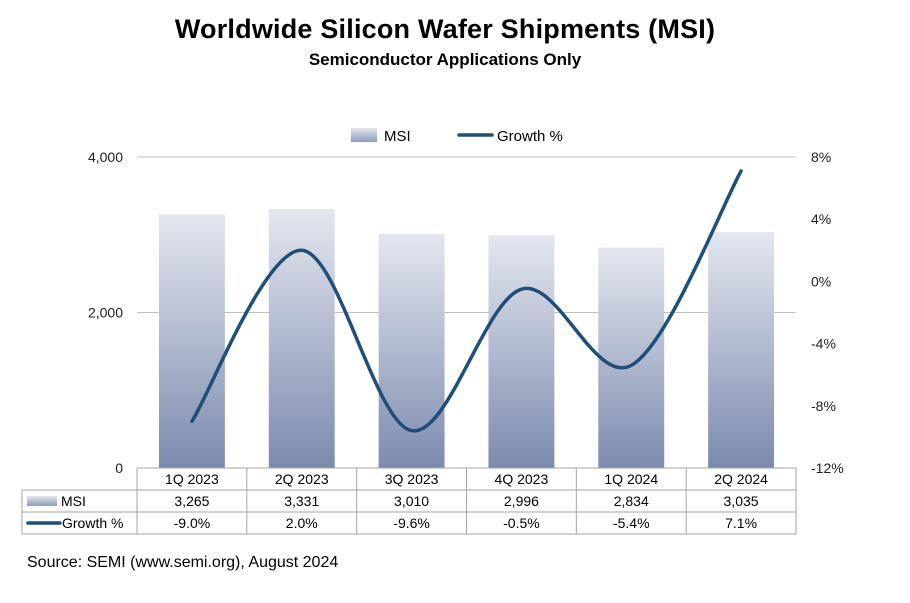  Describe the element at coordinates (741, 501) in the screenshot. I see `table-cell-msi: 3,035` at that location.